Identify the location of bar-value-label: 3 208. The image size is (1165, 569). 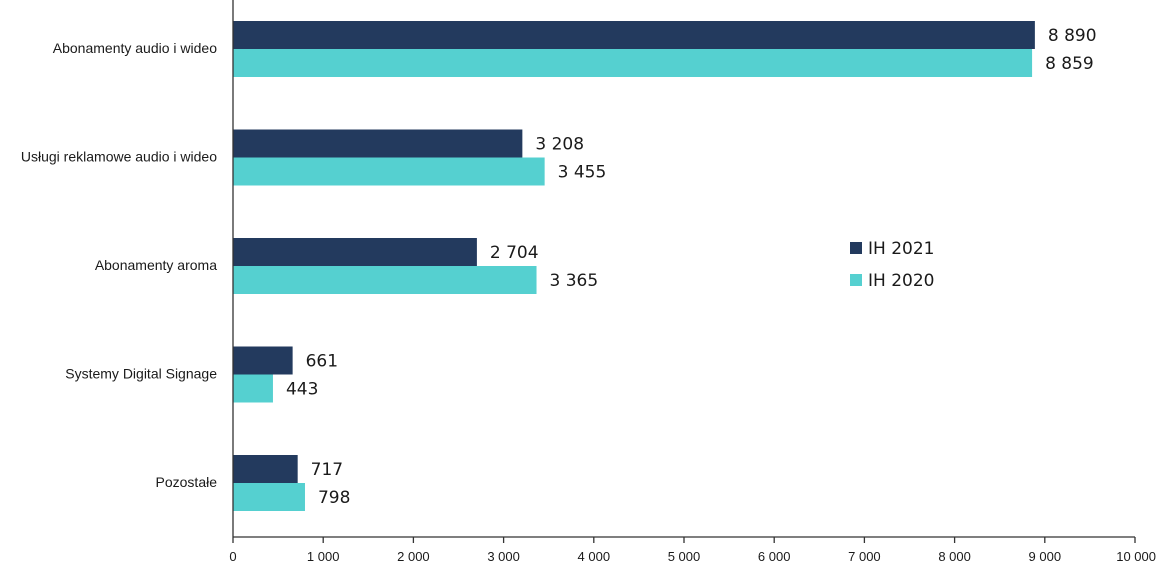
(559, 145).